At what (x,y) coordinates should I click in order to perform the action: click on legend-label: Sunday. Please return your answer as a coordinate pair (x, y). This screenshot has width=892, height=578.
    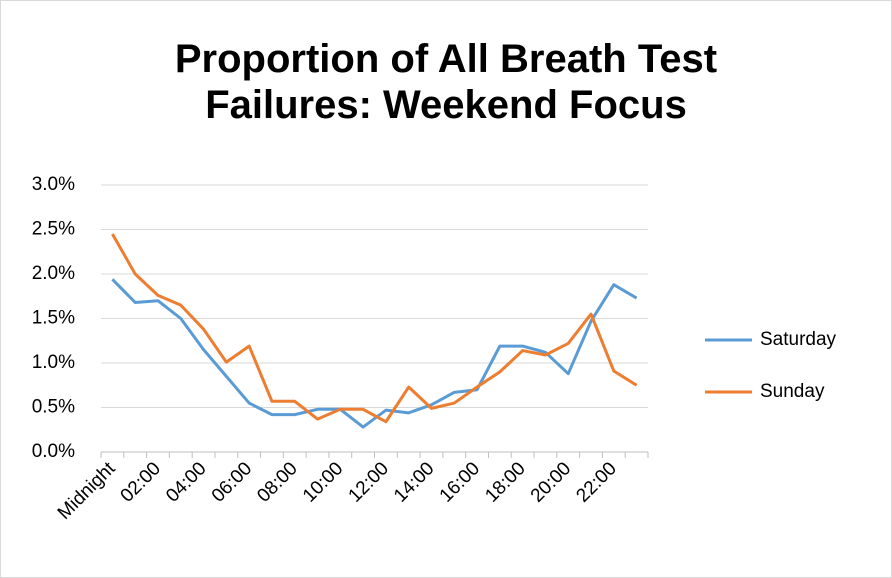
    Looking at the image, I should click on (792, 391).